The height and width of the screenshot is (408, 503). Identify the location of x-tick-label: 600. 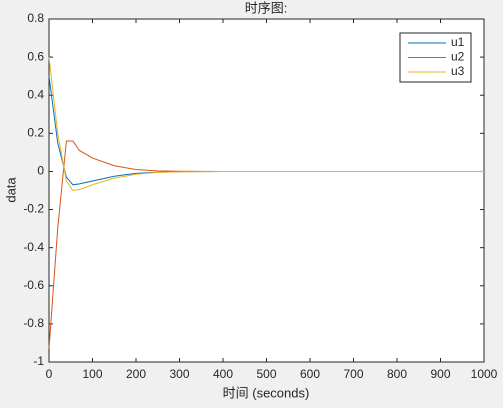
(310, 374).